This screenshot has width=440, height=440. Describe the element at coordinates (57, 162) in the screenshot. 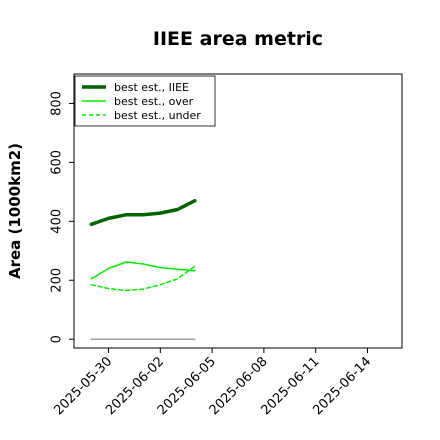

I see `y-tick-label-3: 600` at that location.